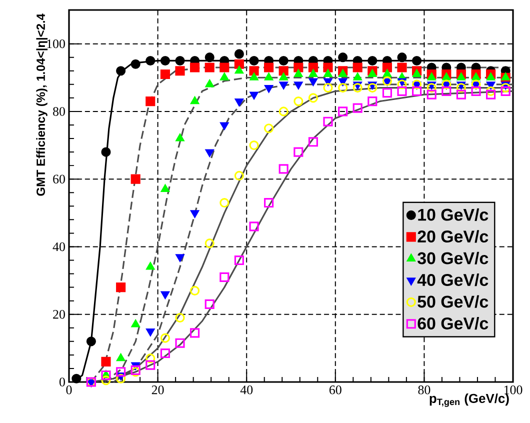 The width and height of the screenshot is (530, 423). What do you see at coordinates (453, 214) in the screenshot?
I see `legend-label: 10 GeV/c` at bounding box center [453, 214].